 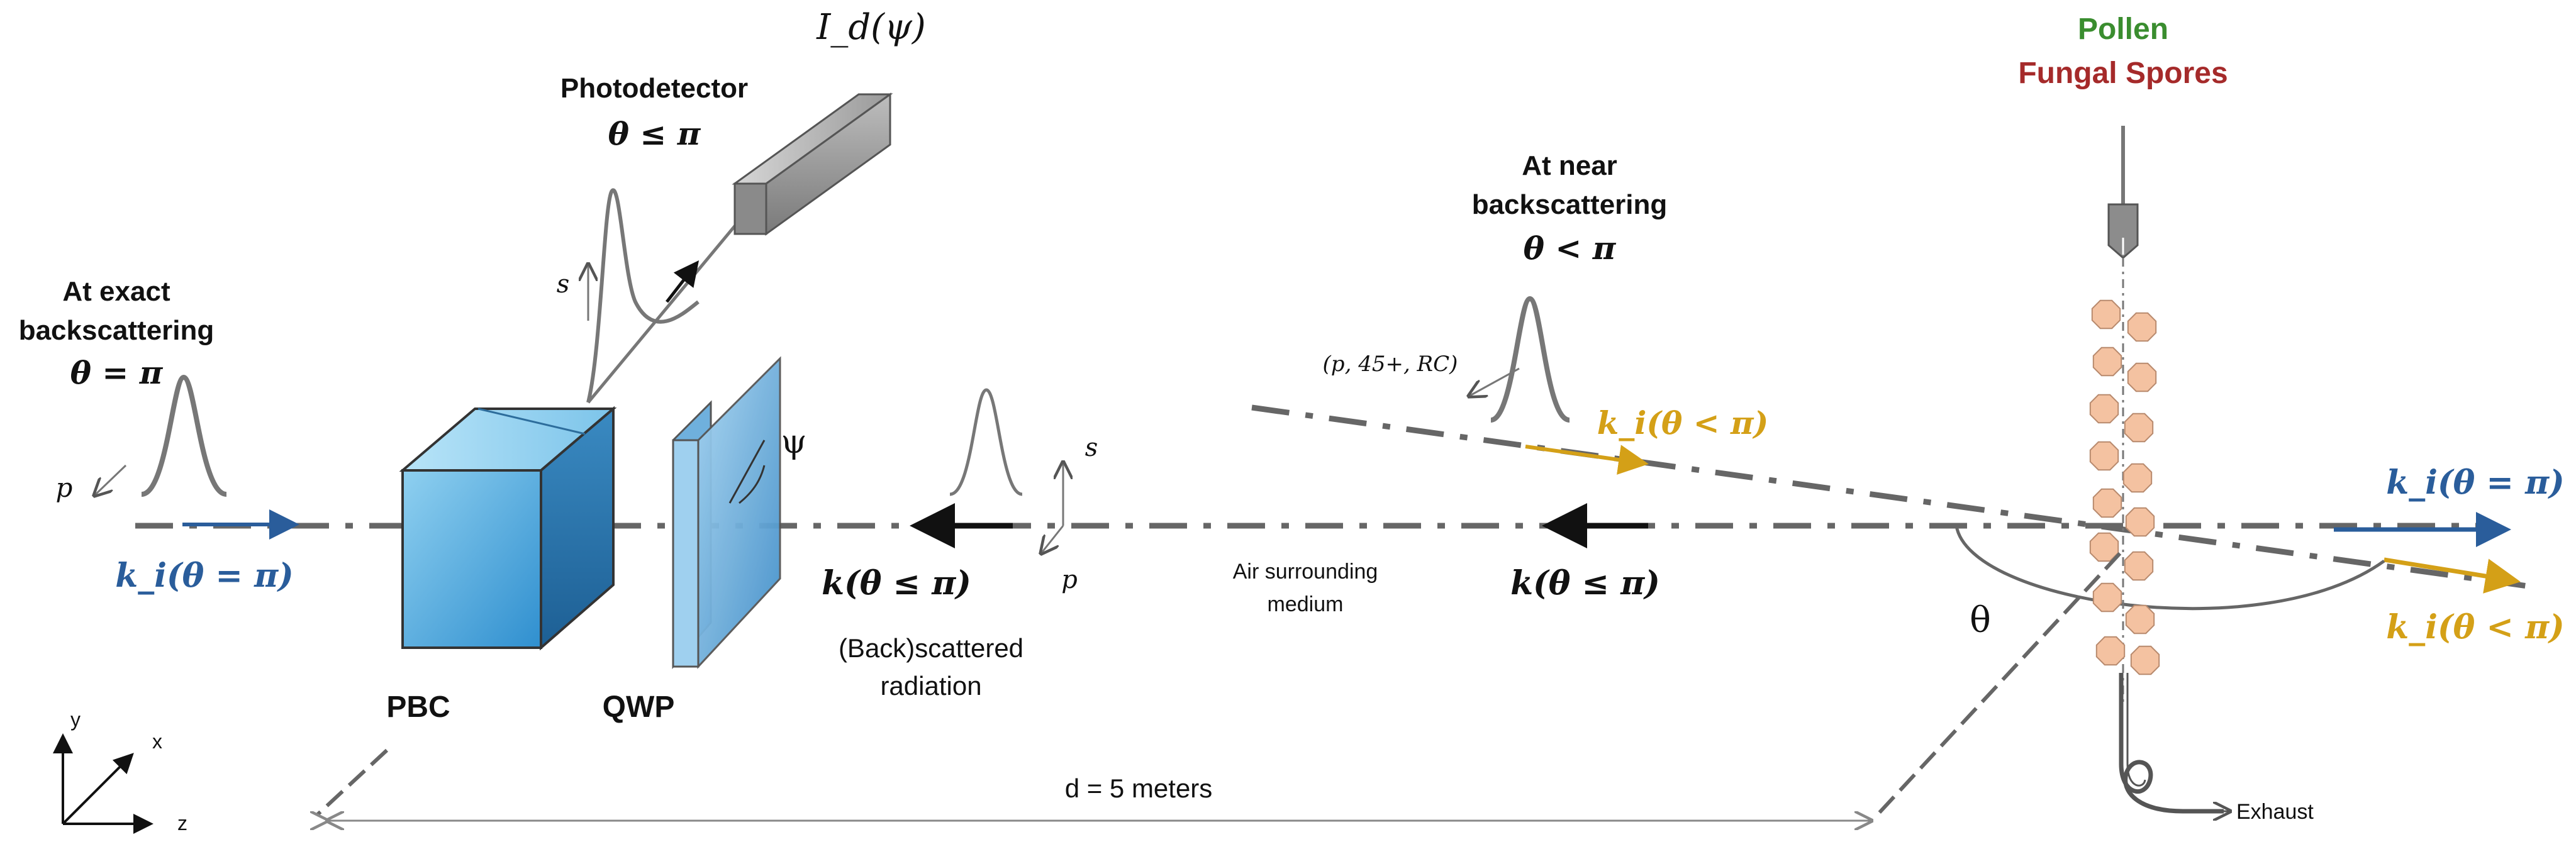 I want to click on near-backscattering-theta: θ < π, so click(x=1570, y=248).